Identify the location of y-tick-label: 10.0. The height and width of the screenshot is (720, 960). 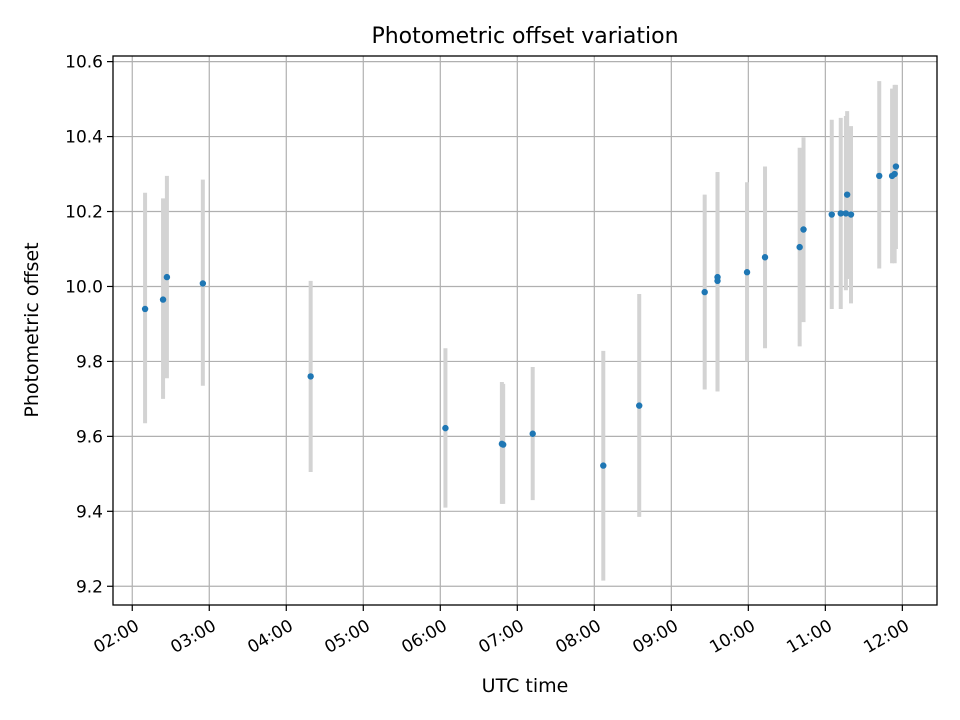
(84, 287).